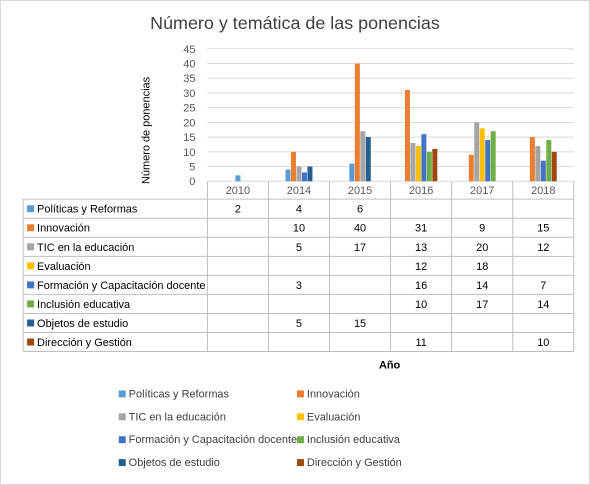 This screenshot has width=590, height=485. Describe the element at coordinates (238, 210) in the screenshot. I see `table-cell-value: 2` at that location.